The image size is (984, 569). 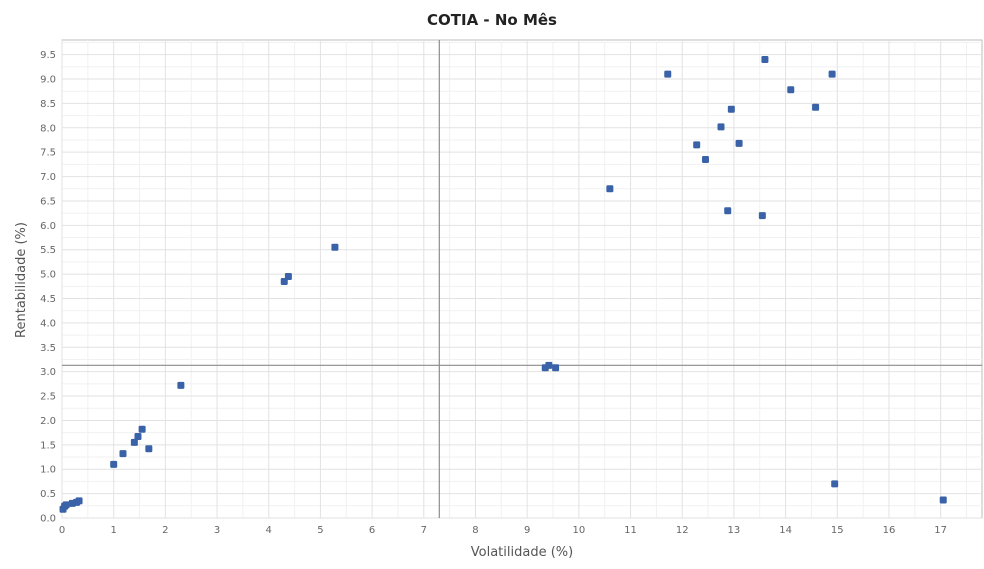 What do you see at coordinates (48, 177) in the screenshot?
I see `y-tick-label: 7.0` at bounding box center [48, 177].